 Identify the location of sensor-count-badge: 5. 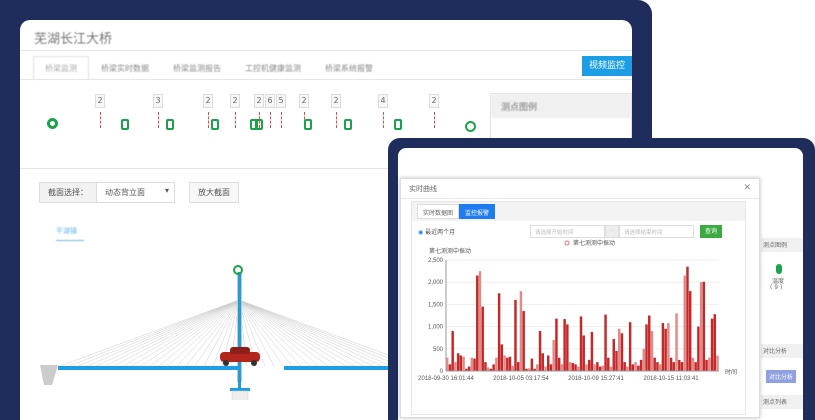
(281, 101).